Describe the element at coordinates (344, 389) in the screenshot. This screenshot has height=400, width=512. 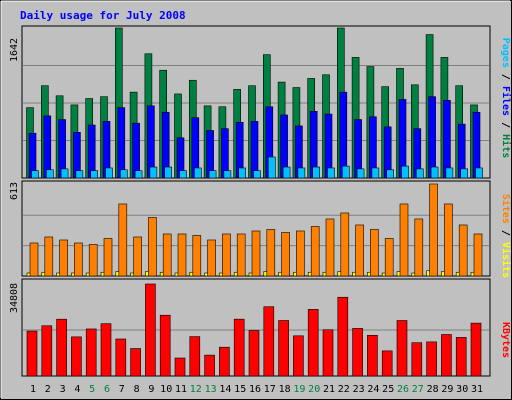
I see `x-tick-label: 22` at that location.